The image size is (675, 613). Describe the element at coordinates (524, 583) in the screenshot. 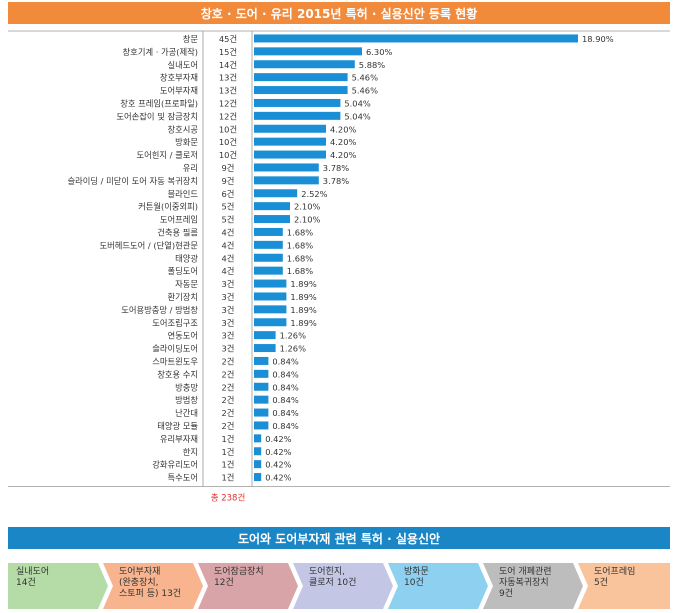

I see `flow-step-text: 자동복귀장치` at that location.